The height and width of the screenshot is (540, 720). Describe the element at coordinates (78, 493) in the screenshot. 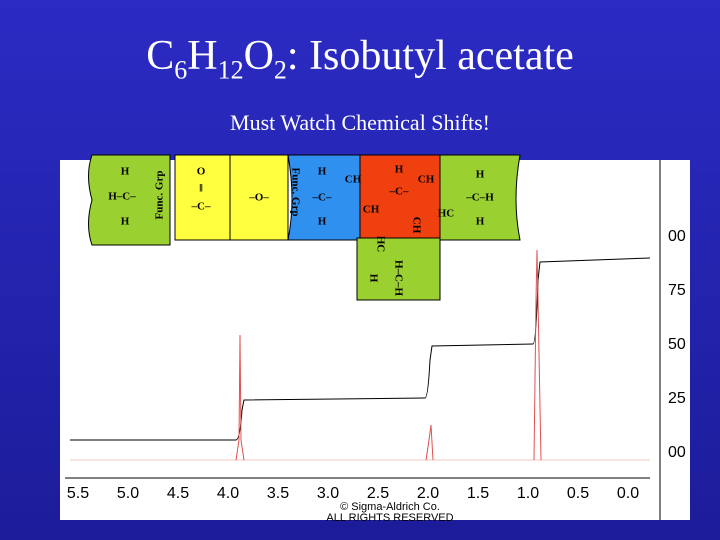

I see `x-tick-label: 5.5` at that location.